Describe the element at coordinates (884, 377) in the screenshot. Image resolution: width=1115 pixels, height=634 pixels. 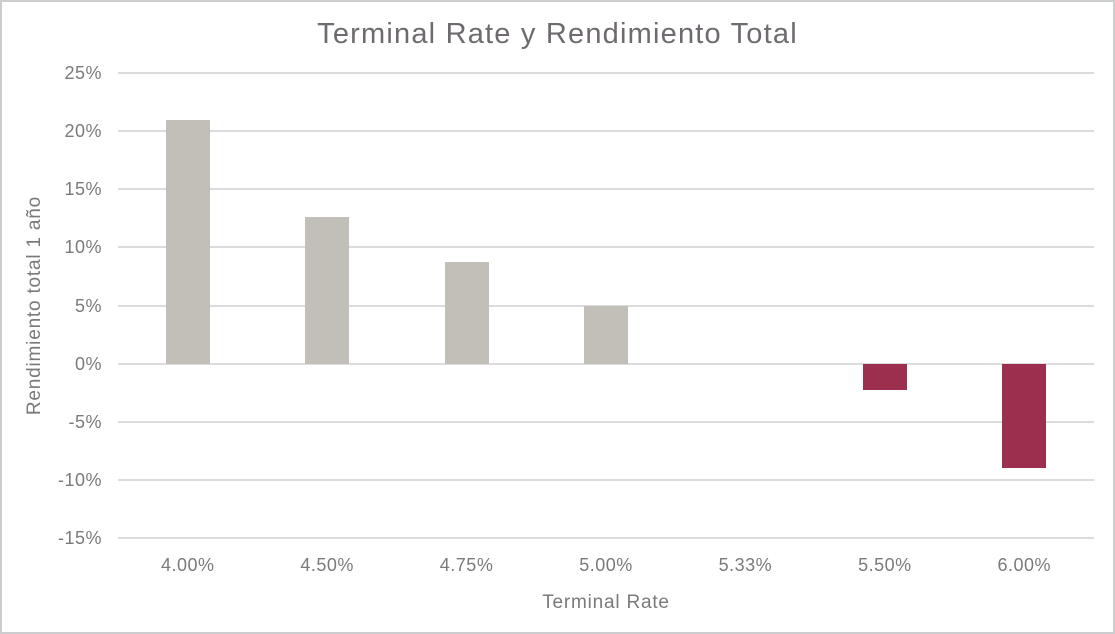
I see `bar-5.50%` at that location.